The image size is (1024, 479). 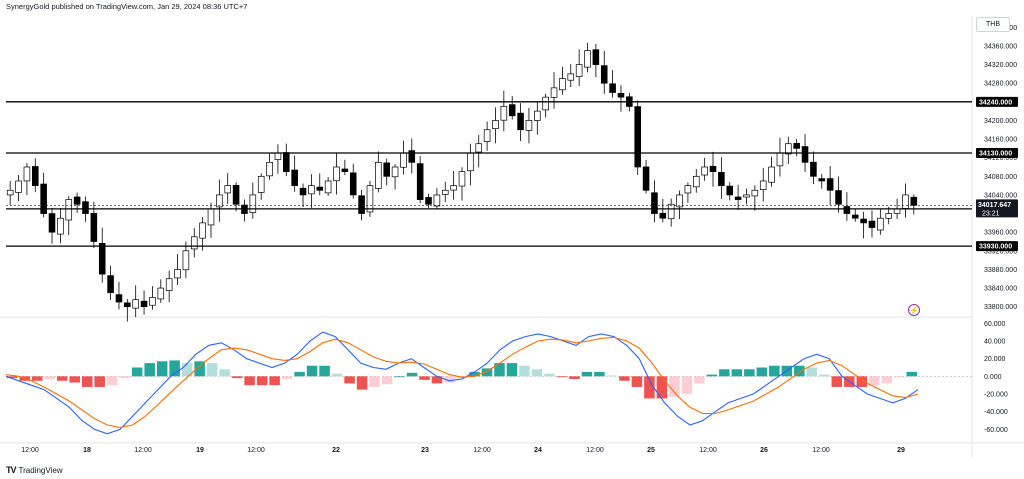 What do you see at coordinates (993, 24) in the screenshot?
I see `currency-button: THB` at bounding box center [993, 24].